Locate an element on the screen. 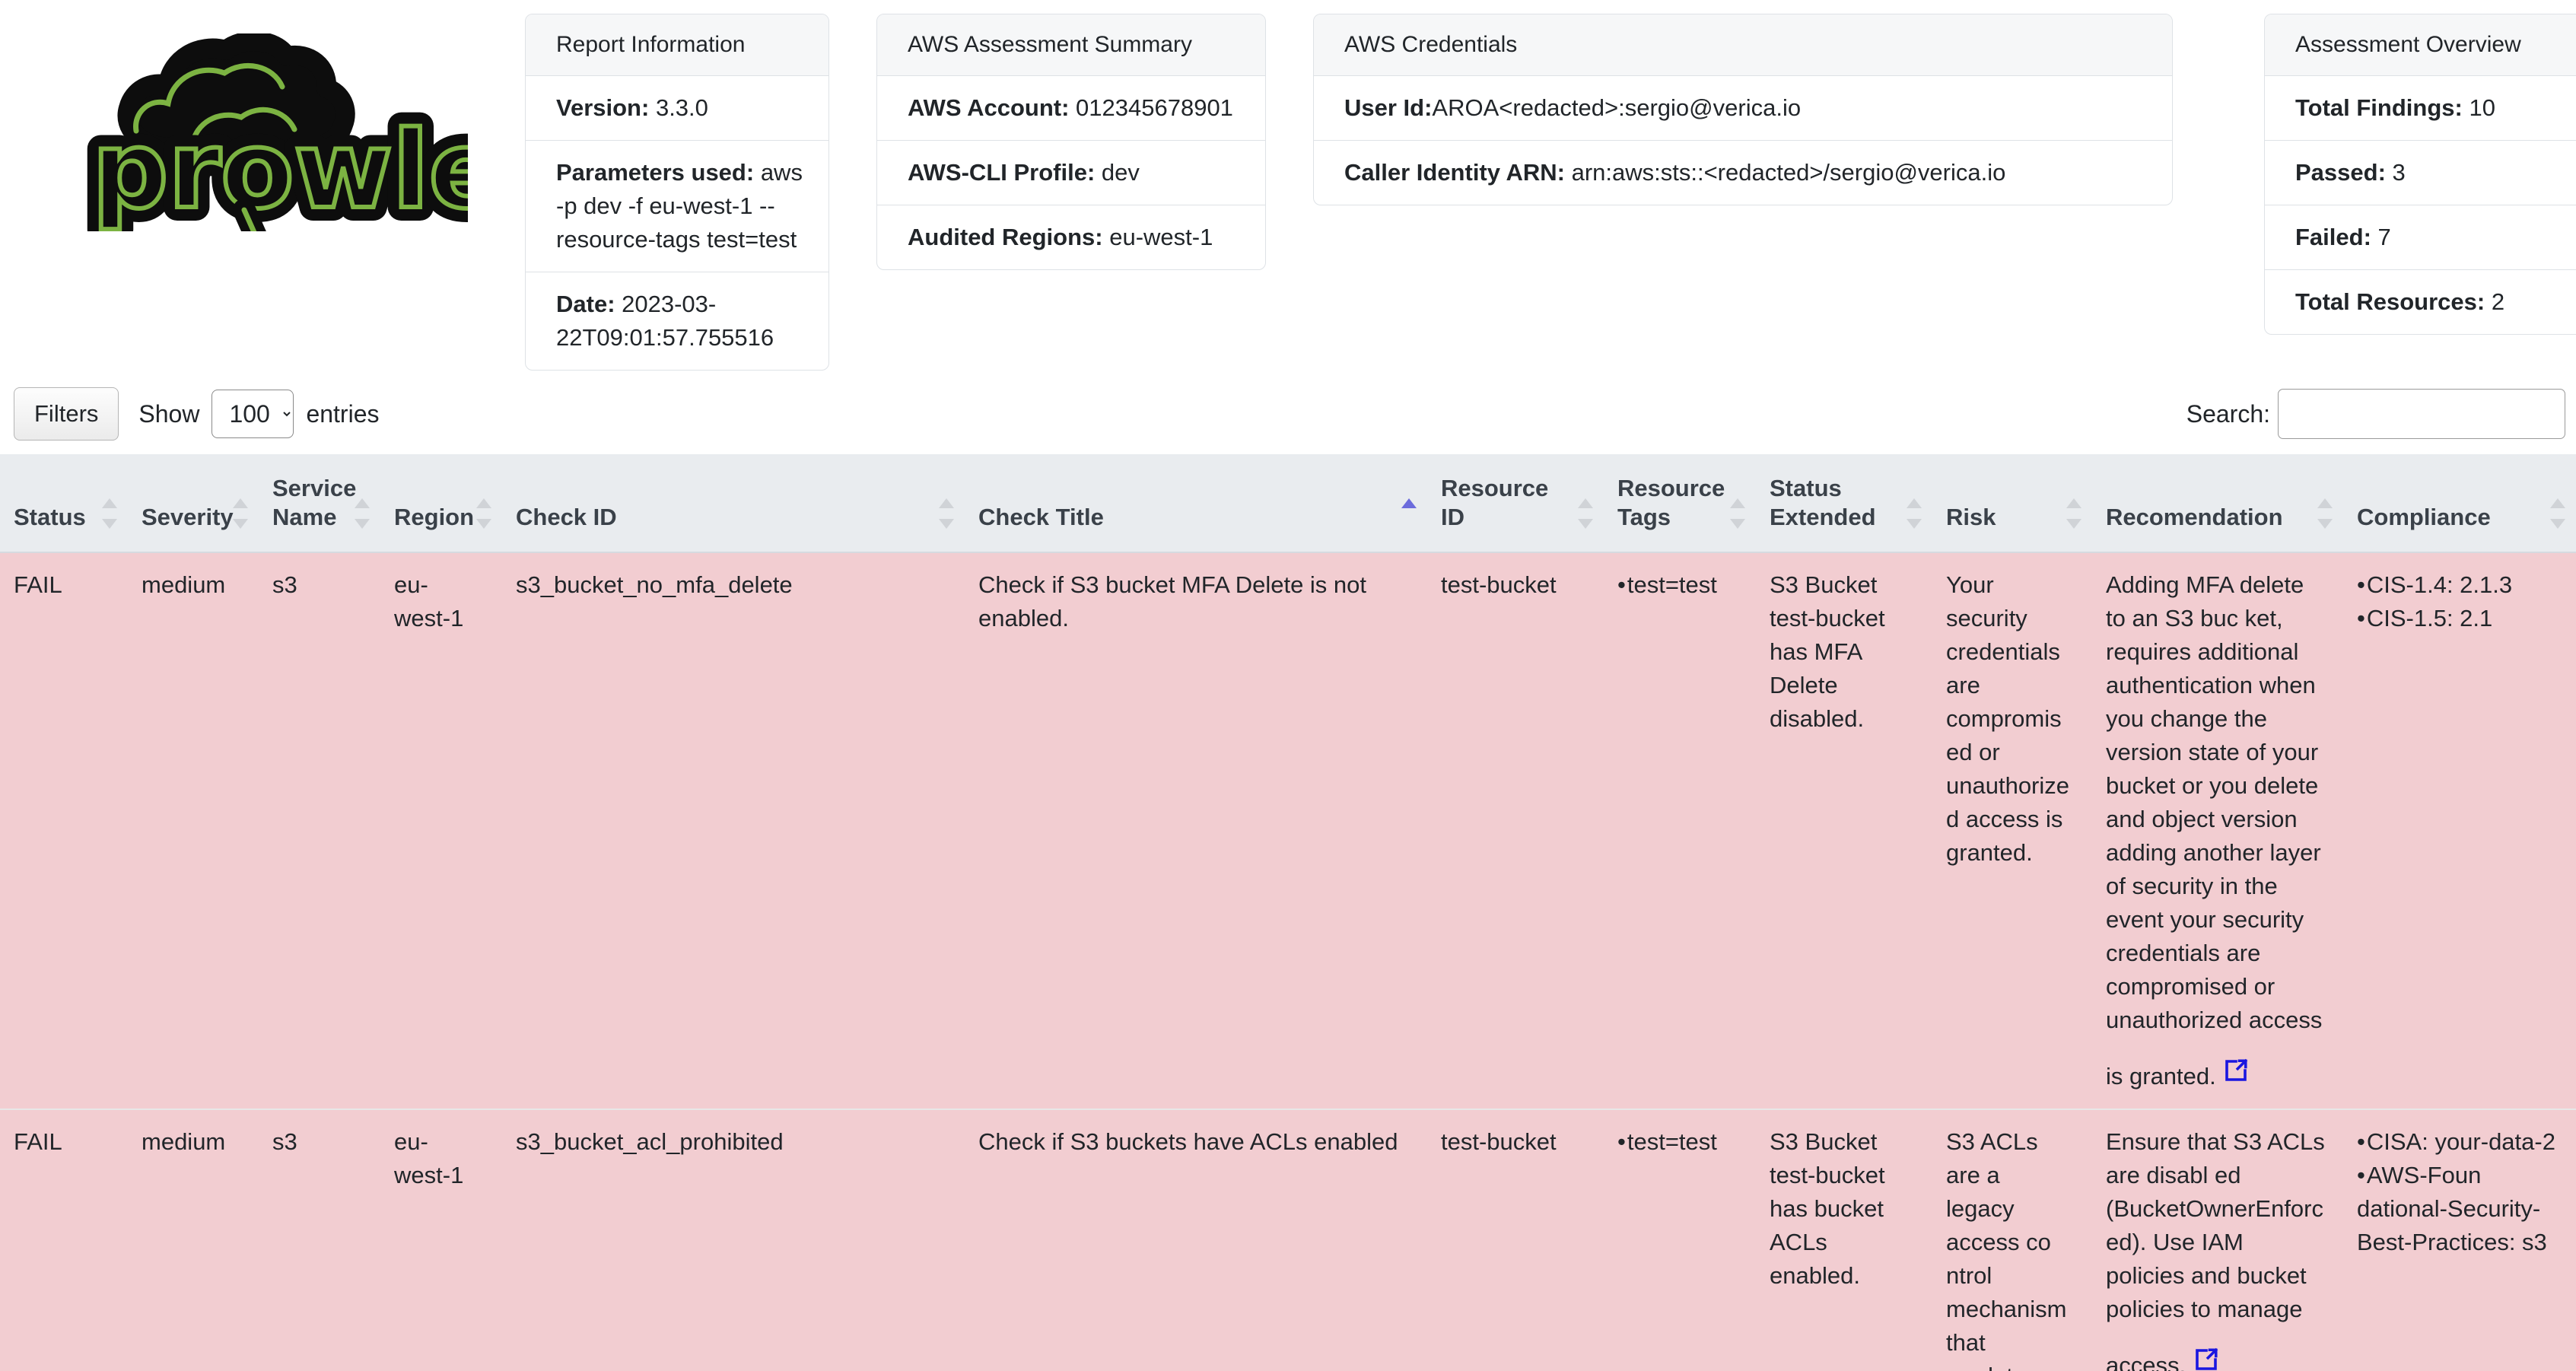 The image size is (2576, 1371). cell-check-title: Check if S3 buckets have ACLs enabled is located at coordinates (1196, 1239).